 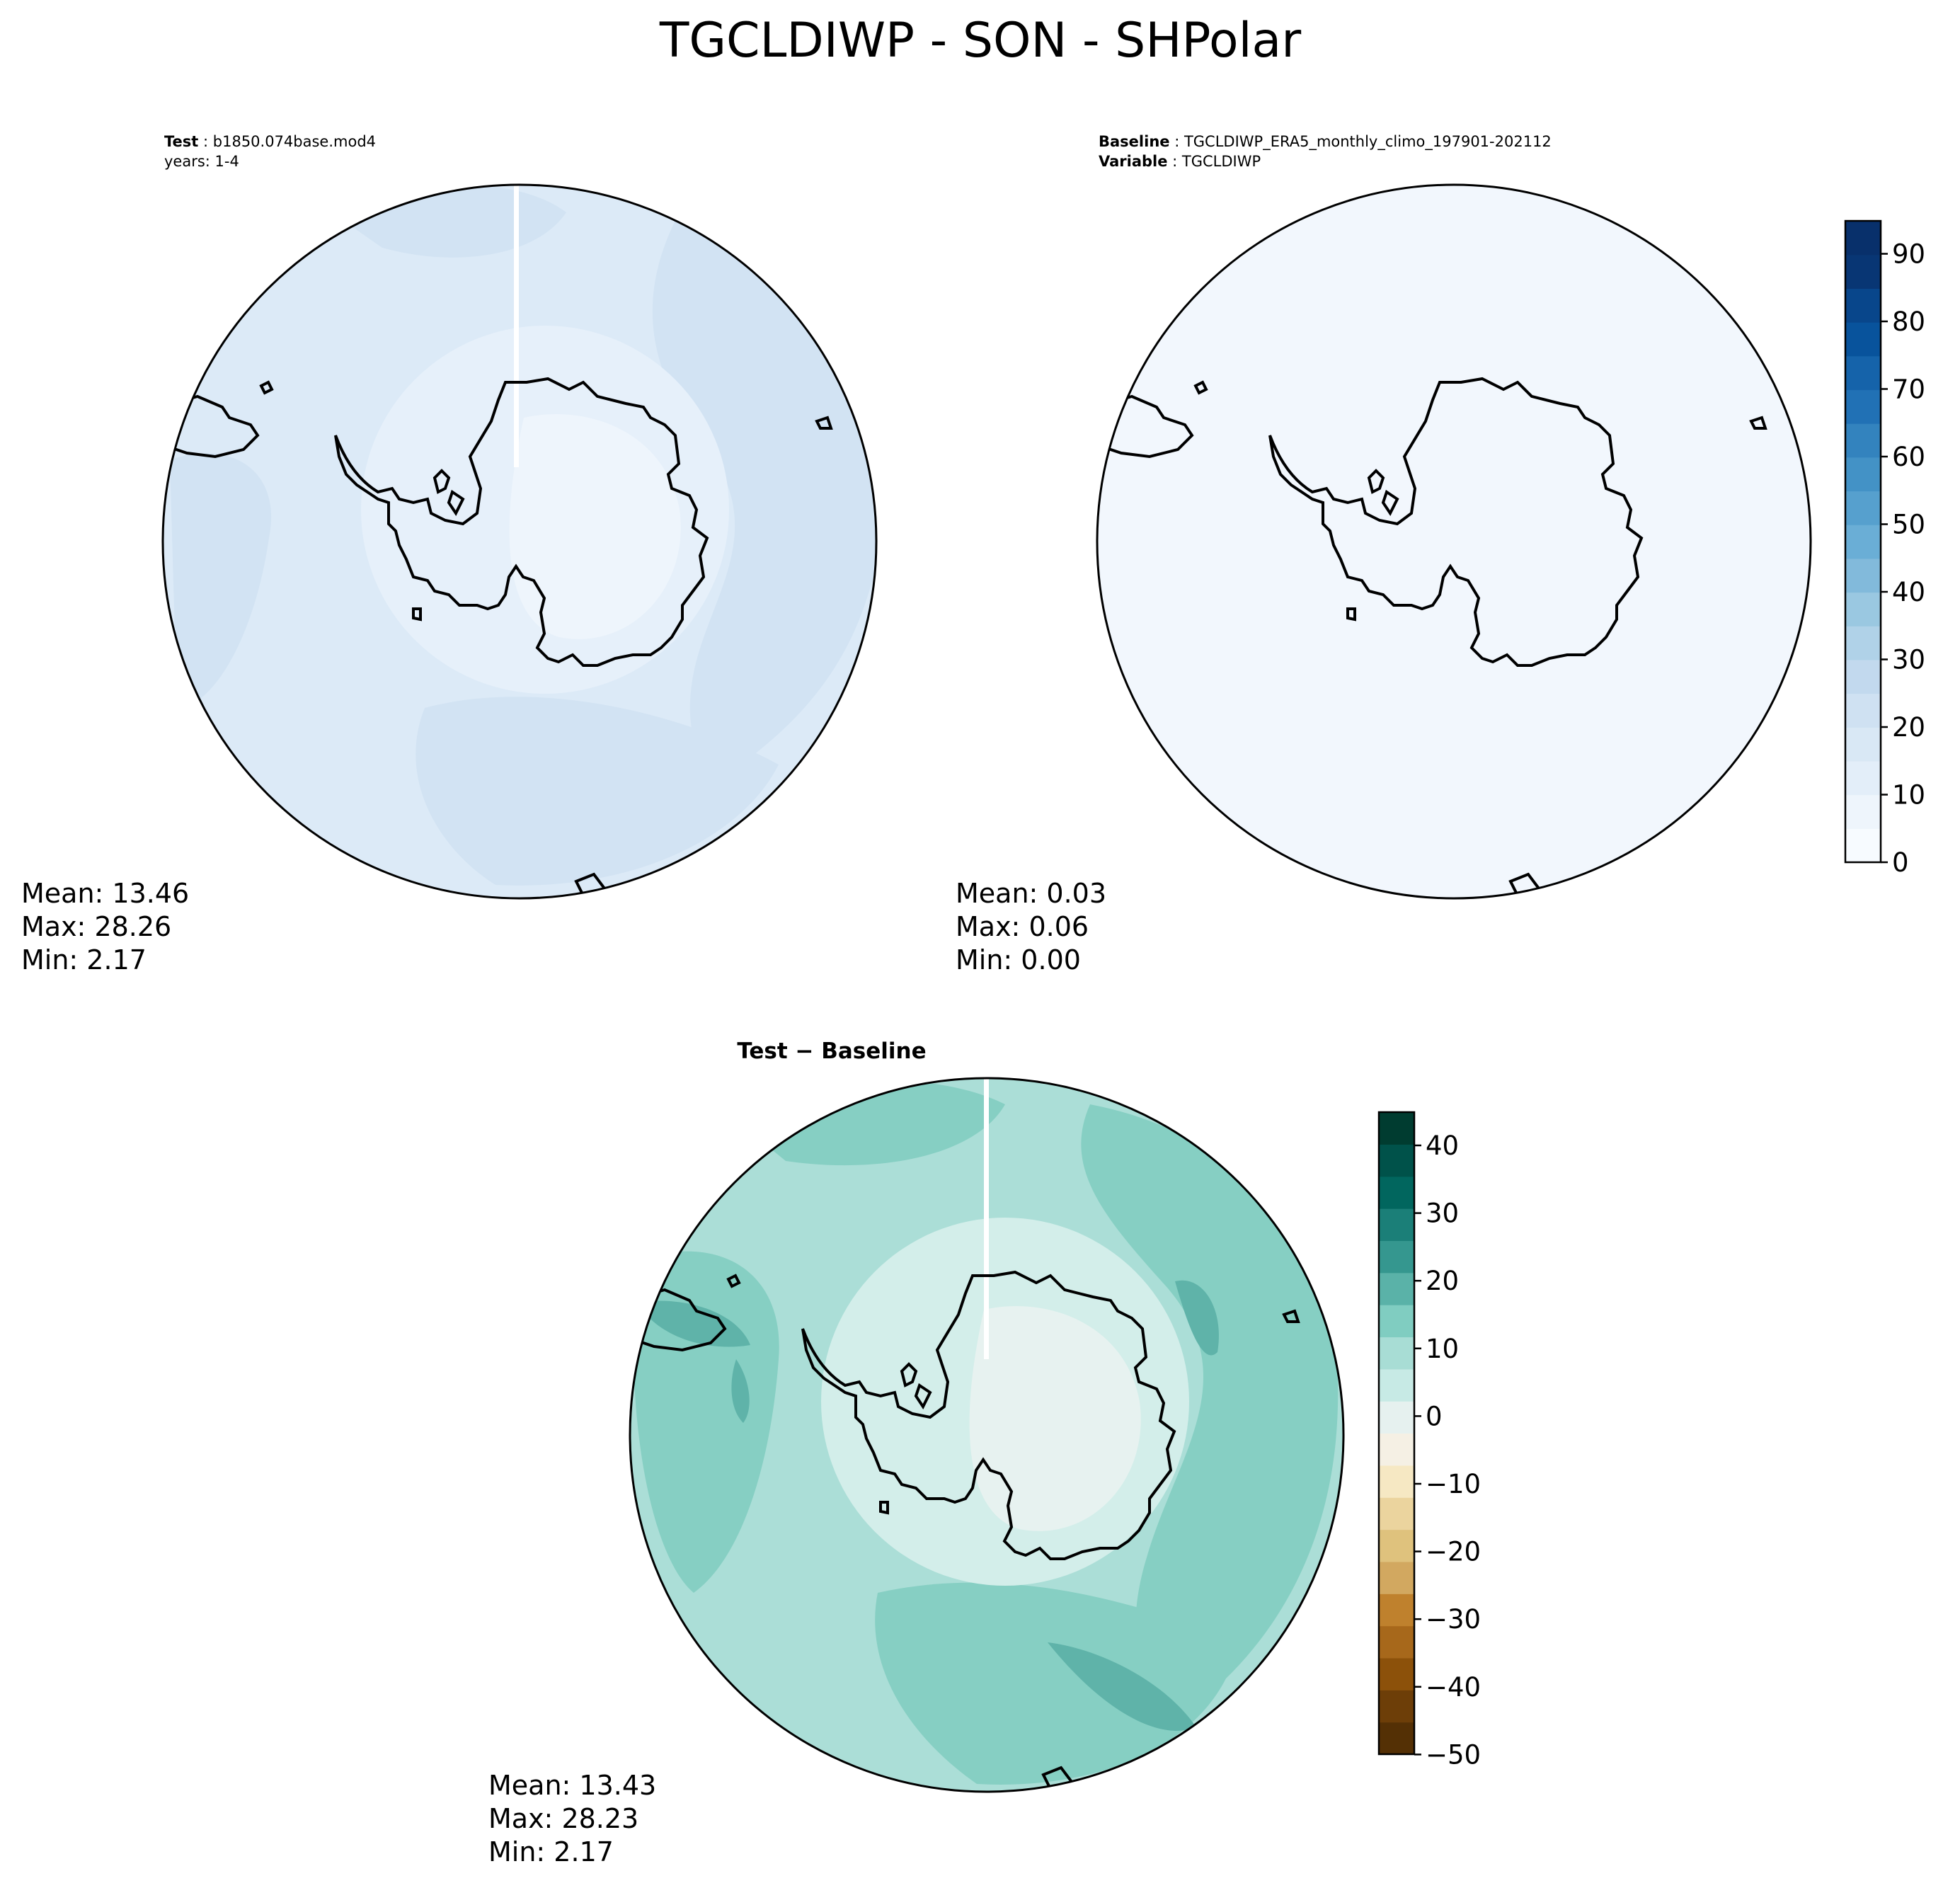 What do you see at coordinates (1908, 525) in the screenshot?
I see `colorbar-tick-label: 50` at bounding box center [1908, 525].